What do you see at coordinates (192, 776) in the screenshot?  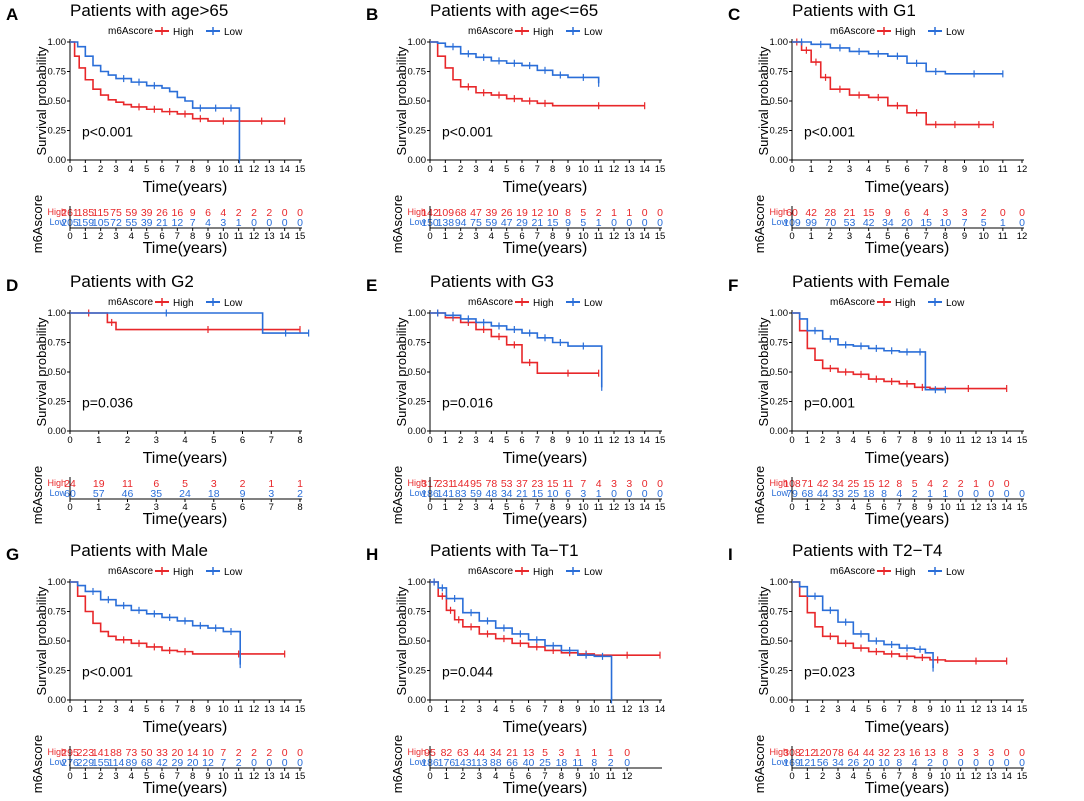 I see `risk-x-tick-label: 8` at bounding box center [192, 776].